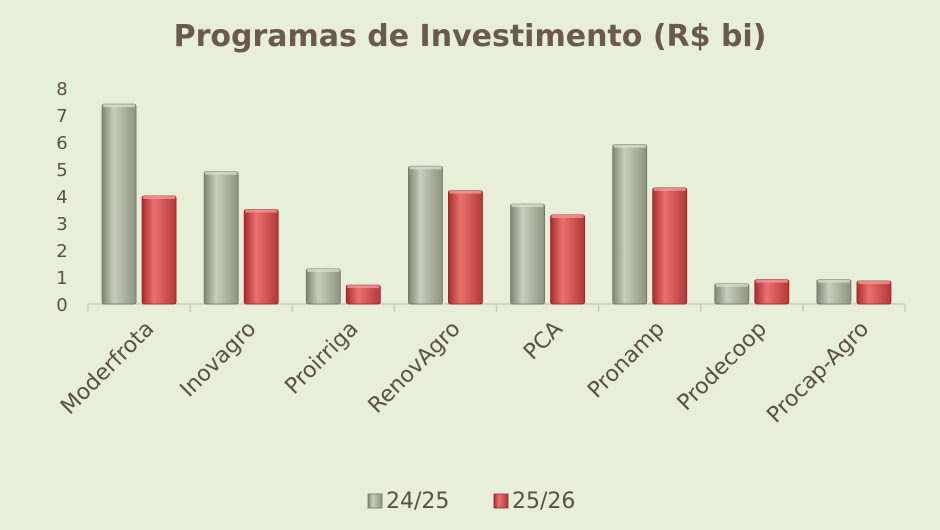 Image resolution: width=940 pixels, height=530 pixels. I want to click on x-category-label: Proirriga, so click(322, 358).